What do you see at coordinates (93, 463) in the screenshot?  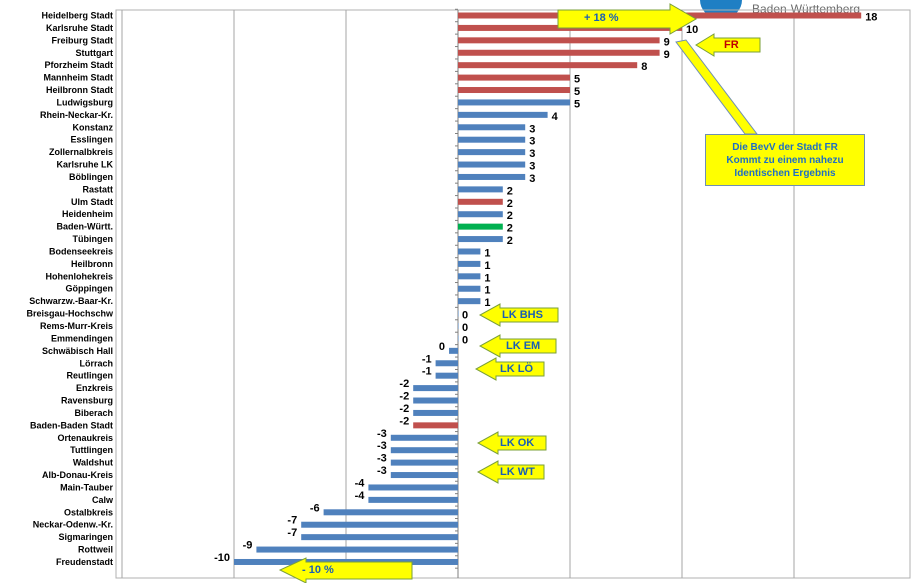 I see `category-label: Waldshut` at bounding box center [93, 463].